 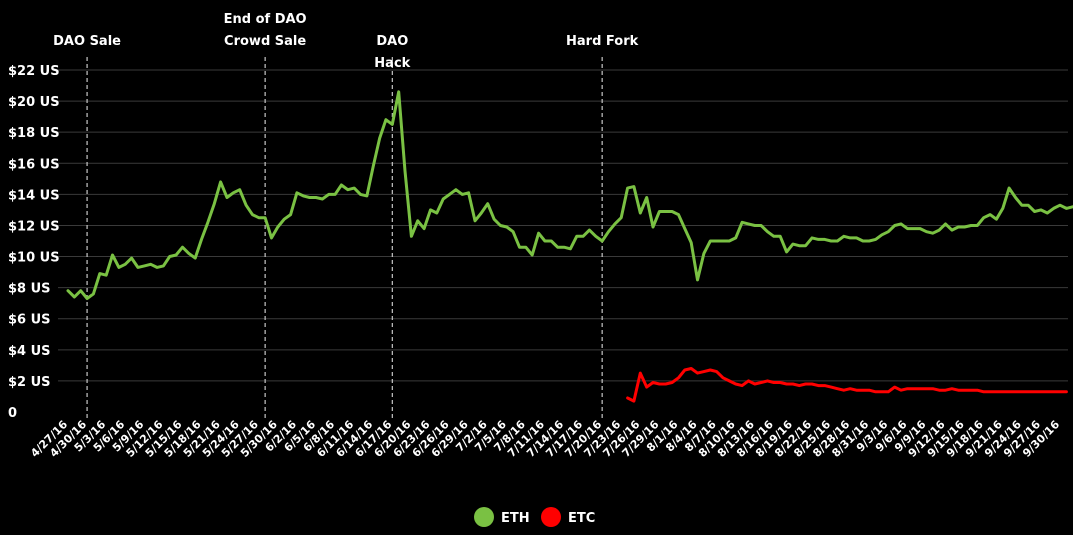 I want to click on annotation-label: Hard Fork, so click(x=602, y=41).